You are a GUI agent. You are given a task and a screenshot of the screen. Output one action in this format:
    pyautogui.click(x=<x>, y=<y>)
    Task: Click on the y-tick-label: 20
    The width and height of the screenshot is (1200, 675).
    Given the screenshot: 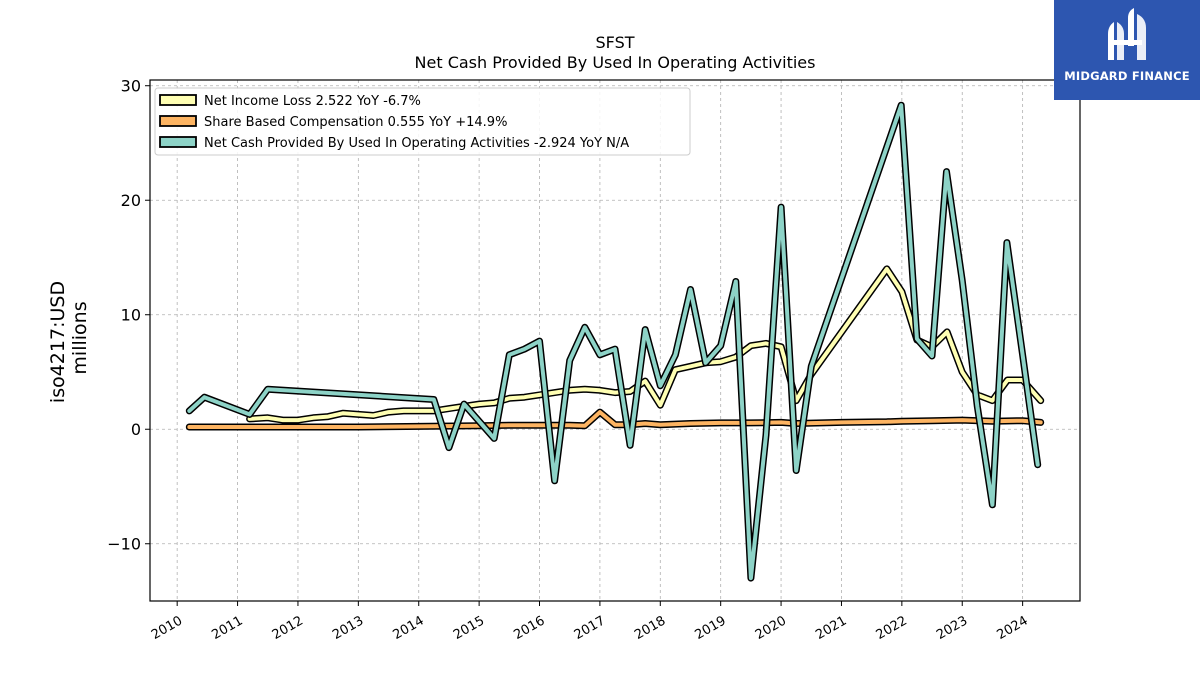 What is the action you would take?
    pyautogui.click(x=131, y=200)
    